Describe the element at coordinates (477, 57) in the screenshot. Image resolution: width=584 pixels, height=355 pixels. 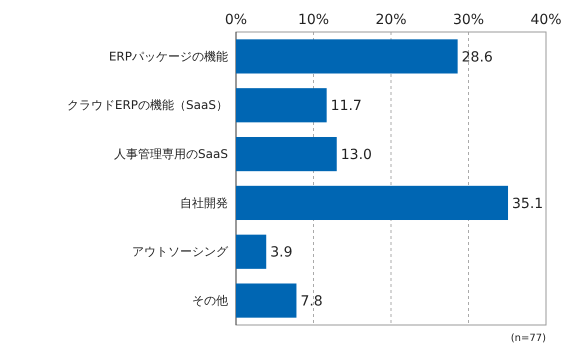
I see `data-label: 28.6` at that location.